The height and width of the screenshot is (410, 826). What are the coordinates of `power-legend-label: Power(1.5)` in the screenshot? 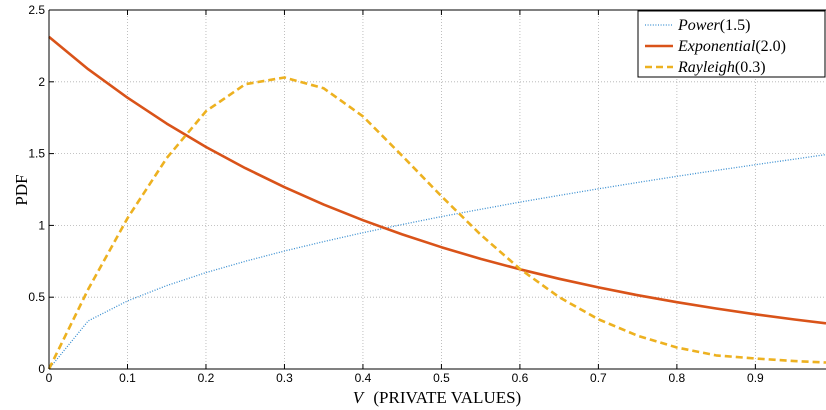 It's located at (713, 25).